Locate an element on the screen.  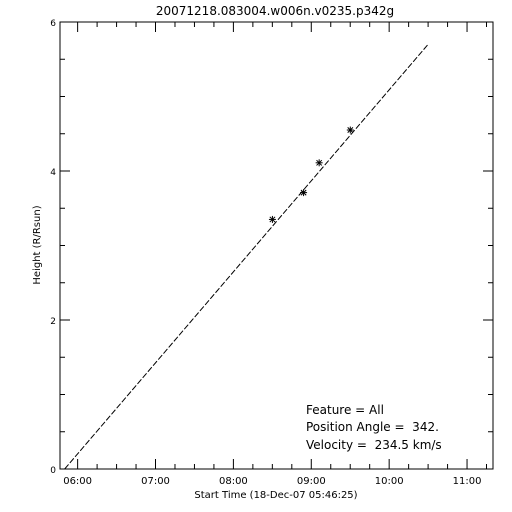
chart-title: 20071218.083004.w006n.v0235.p342g is located at coordinates (275, 11).